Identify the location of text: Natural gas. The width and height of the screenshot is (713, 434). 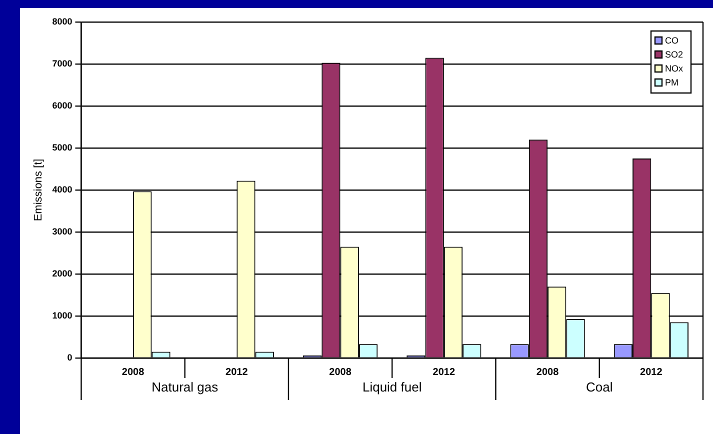
(185, 387).